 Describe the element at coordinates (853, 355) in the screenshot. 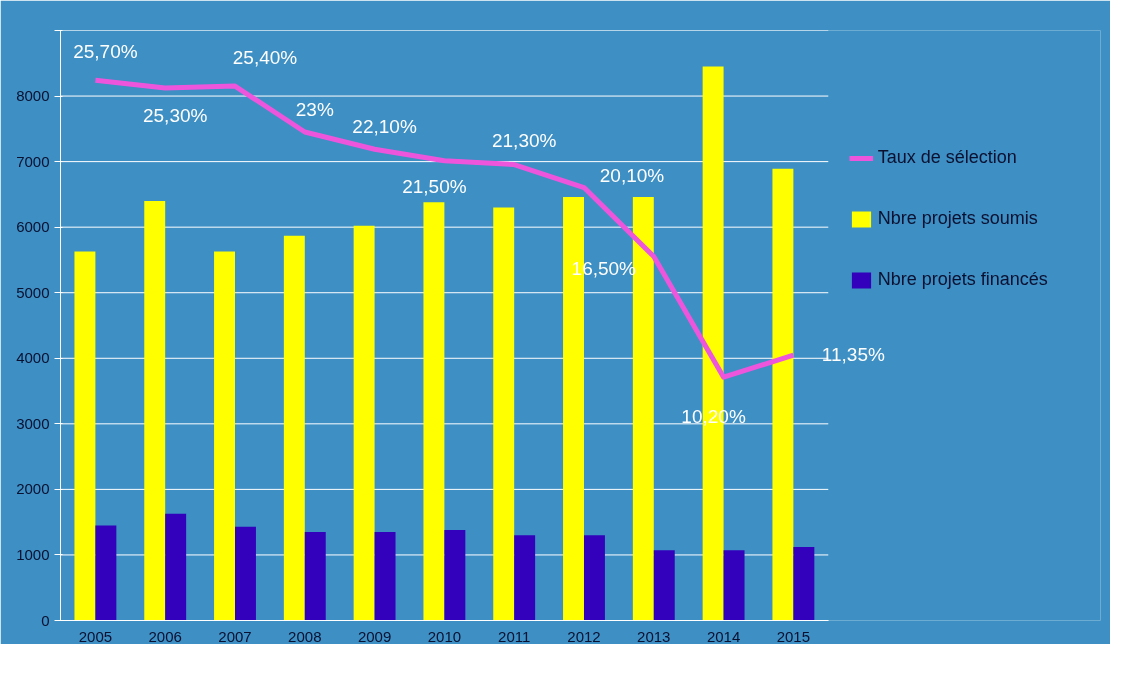

I see `data-label: 11,35%` at that location.